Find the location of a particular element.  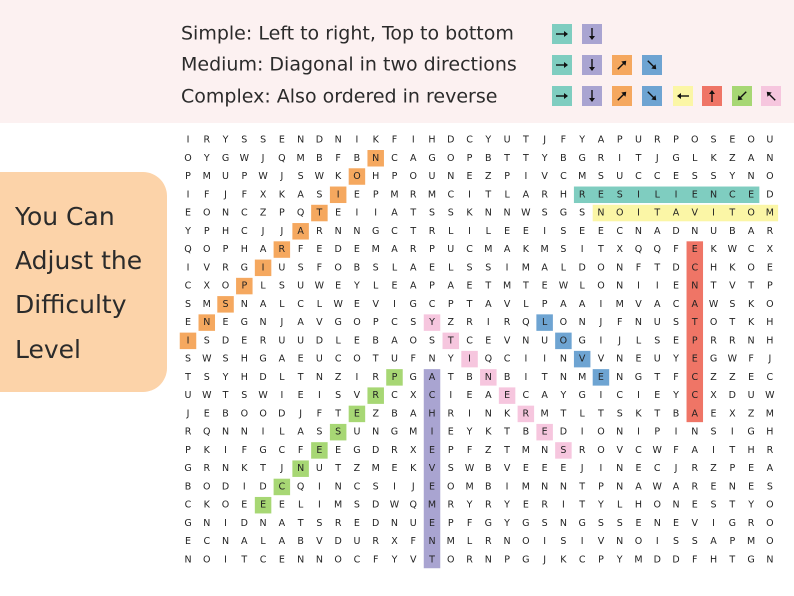

instruction: Simple: Left to right, Top to bottom is located at coordinates (347, 34).